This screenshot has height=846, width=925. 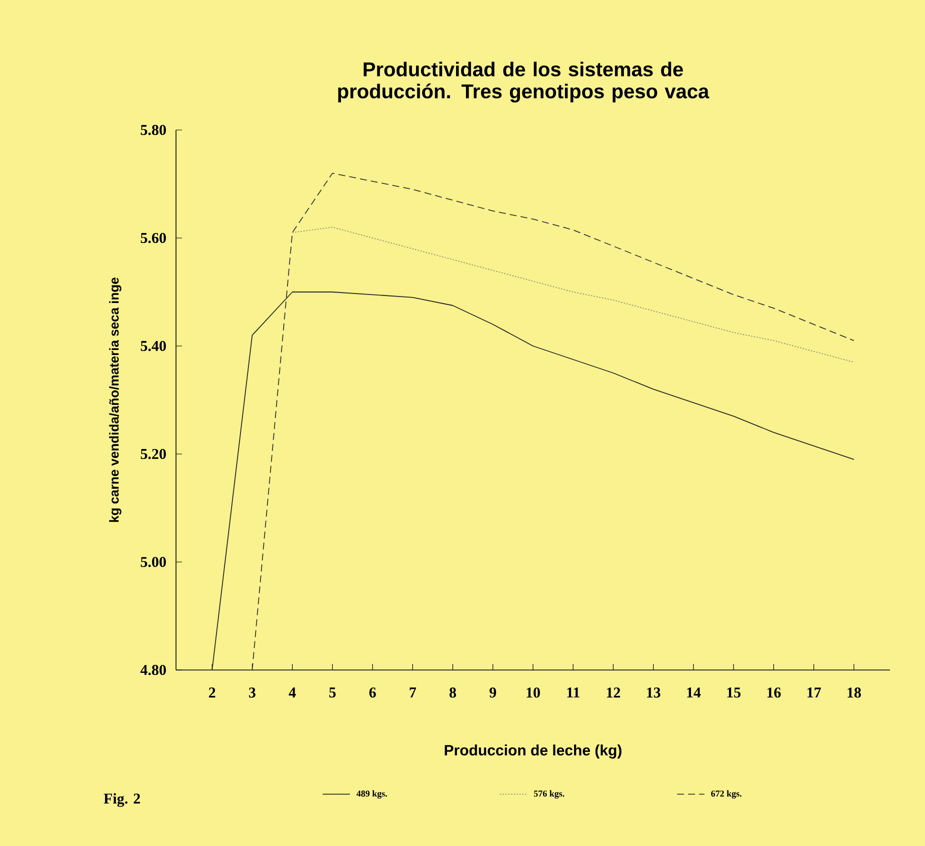 What do you see at coordinates (573, 294) in the screenshot?
I see `line-series` at bounding box center [573, 294].